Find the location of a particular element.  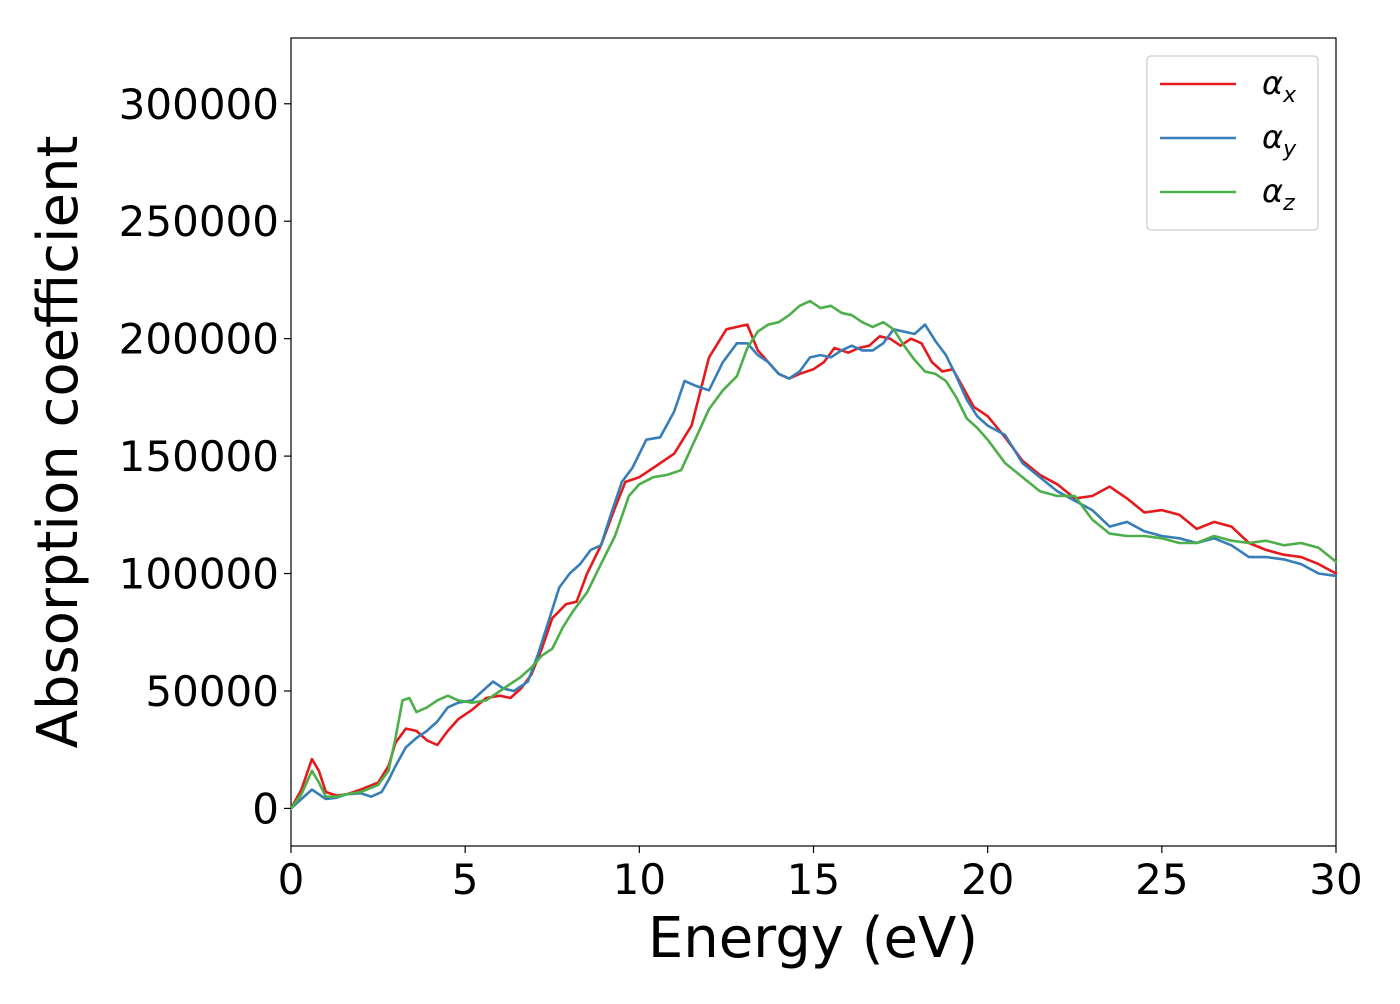

x-tick-label: 30 is located at coordinates (1335, 879).